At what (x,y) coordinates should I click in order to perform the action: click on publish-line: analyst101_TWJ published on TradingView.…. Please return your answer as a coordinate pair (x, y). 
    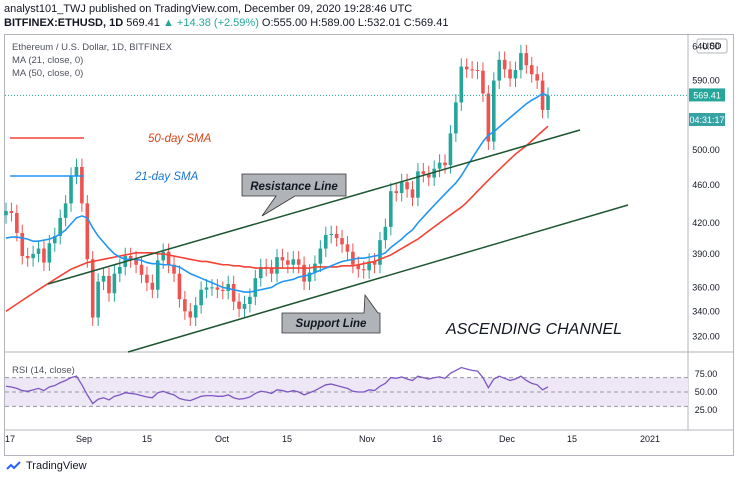
    Looking at the image, I should click on (208, 9).